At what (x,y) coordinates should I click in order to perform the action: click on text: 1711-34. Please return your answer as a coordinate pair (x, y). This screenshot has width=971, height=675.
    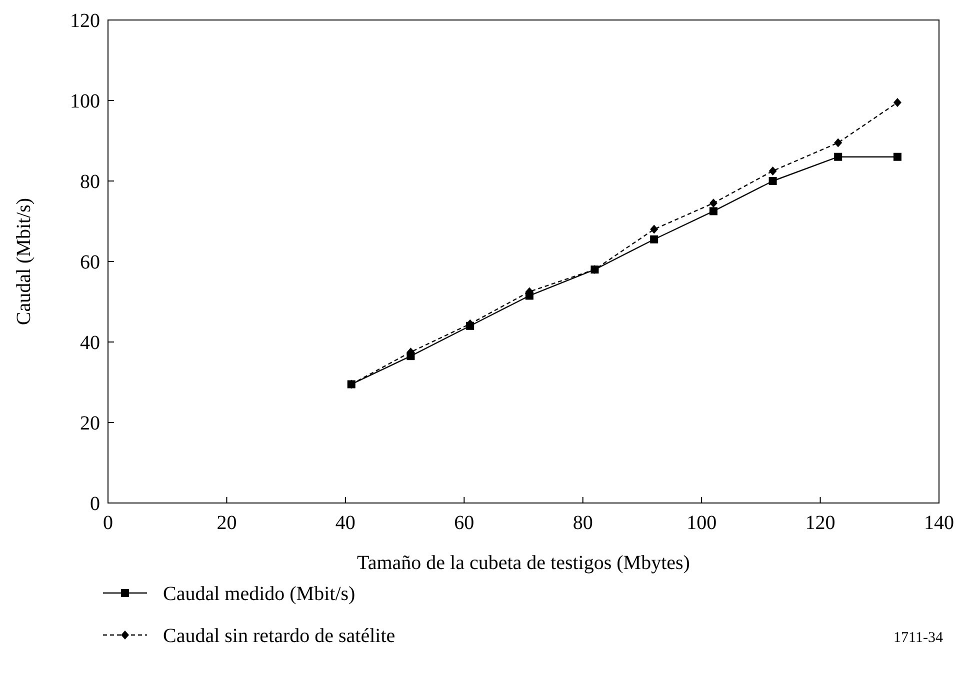
    Looking at the image, I should click on (919, 638).